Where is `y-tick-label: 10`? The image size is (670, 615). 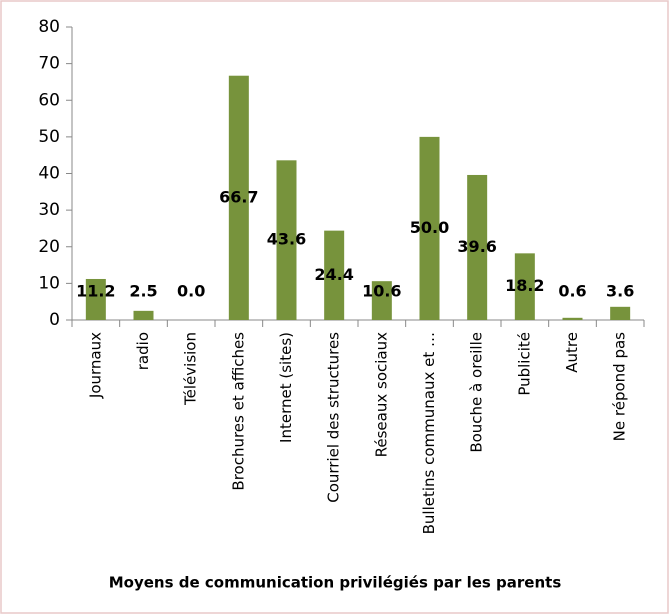 y-tick-label: 10 is located at coordinates (49, 283).